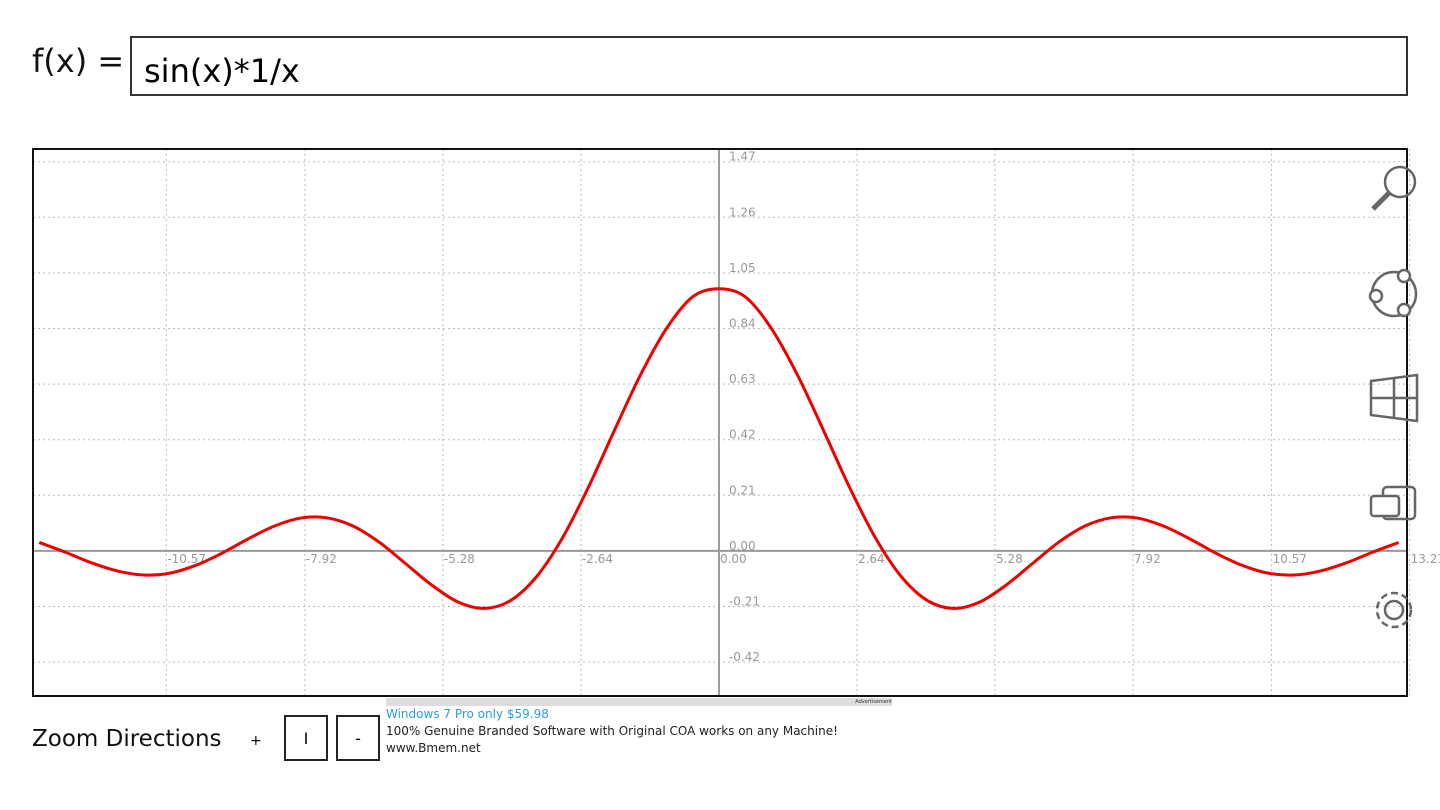 This screenshot has width=1440, height=810. Describe the element at coordinates (1393, 293) in the screenshot. I see `share-icon` at that location.